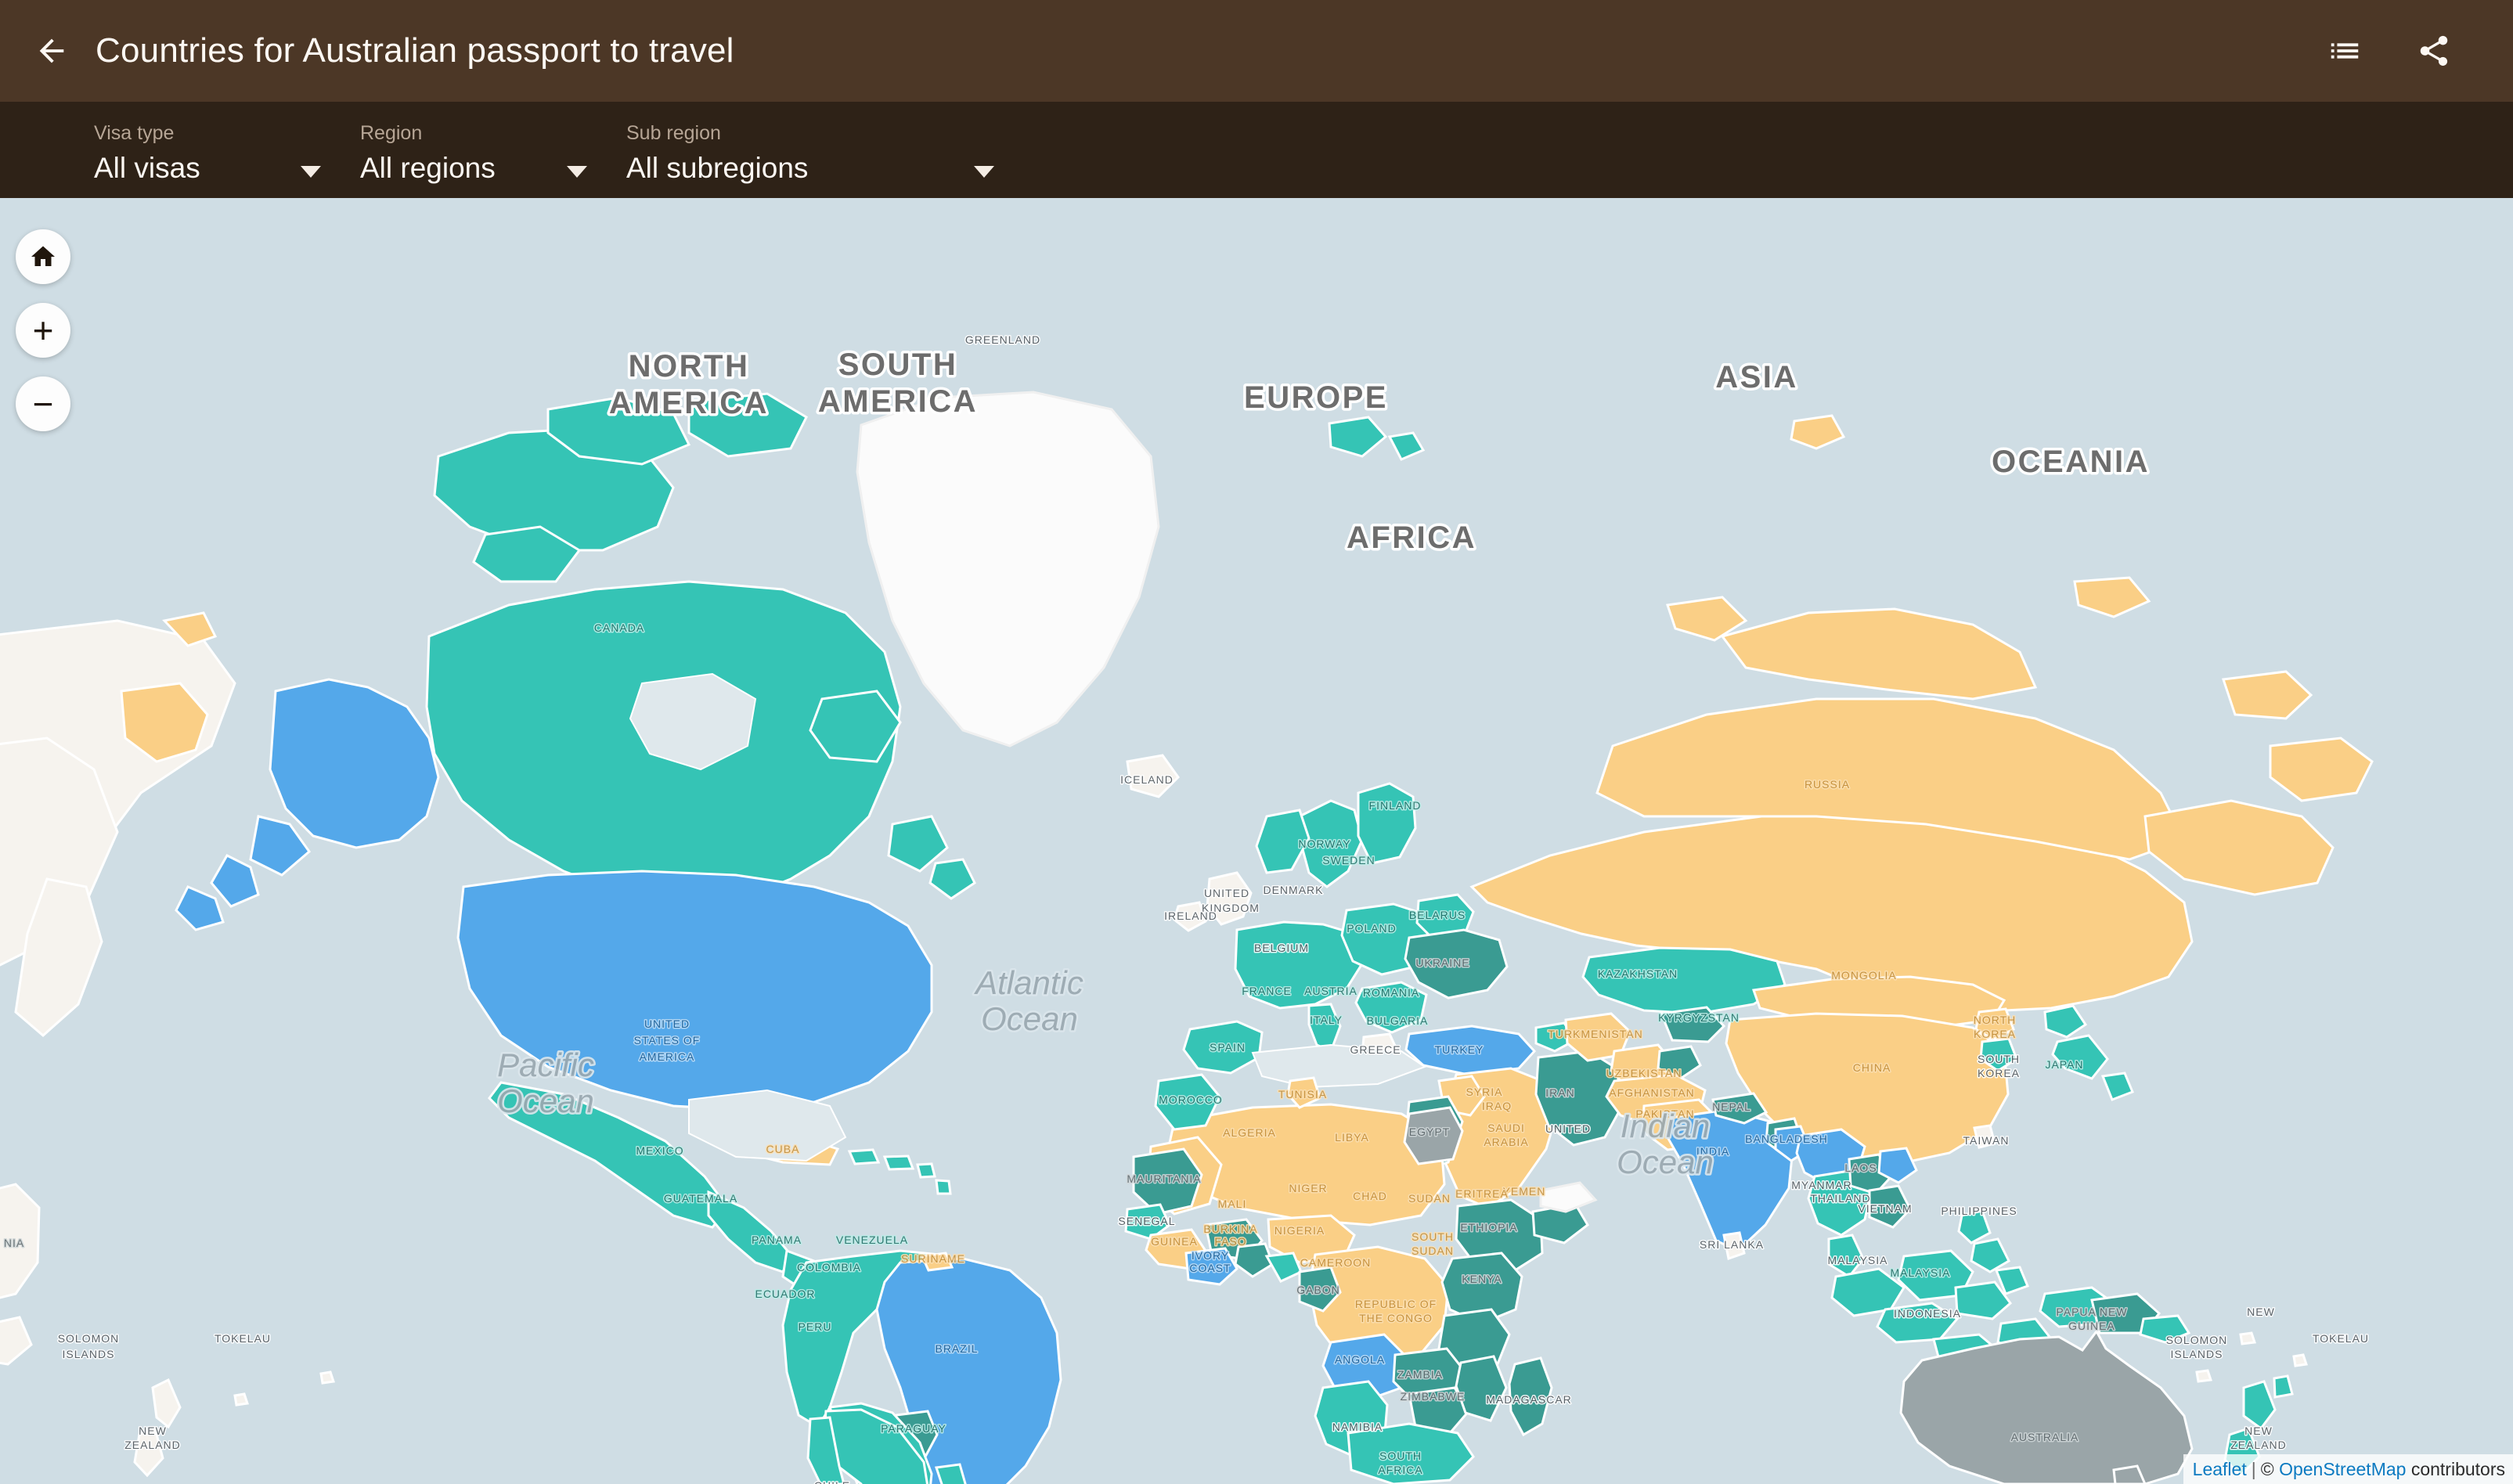 The width and height of the screenshot is (2513, 1484). What do you see at coordinates (428, 168) in the screenshot?
I see `filter-region-value: All regions` at bounding box center [428, 168].